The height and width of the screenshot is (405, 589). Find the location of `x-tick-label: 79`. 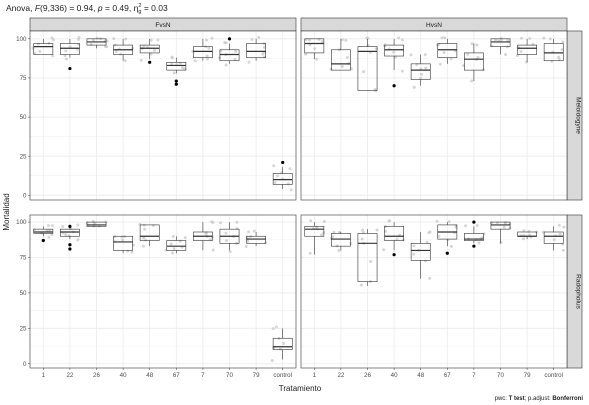

x-tick-label: 79 is located at coordinates (256, 375).